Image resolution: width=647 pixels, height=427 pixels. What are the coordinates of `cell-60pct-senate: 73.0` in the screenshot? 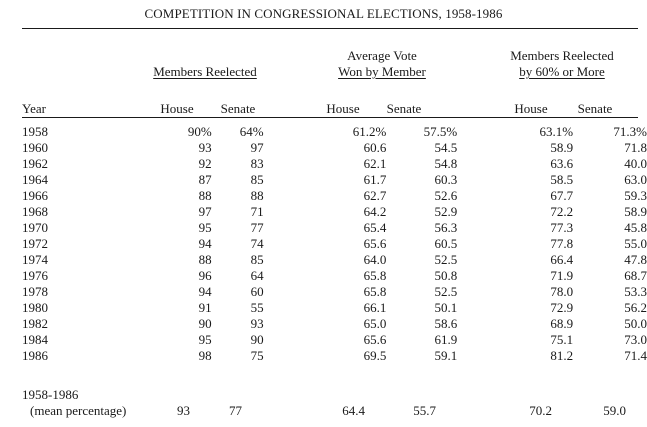 It's located at (635, 339).